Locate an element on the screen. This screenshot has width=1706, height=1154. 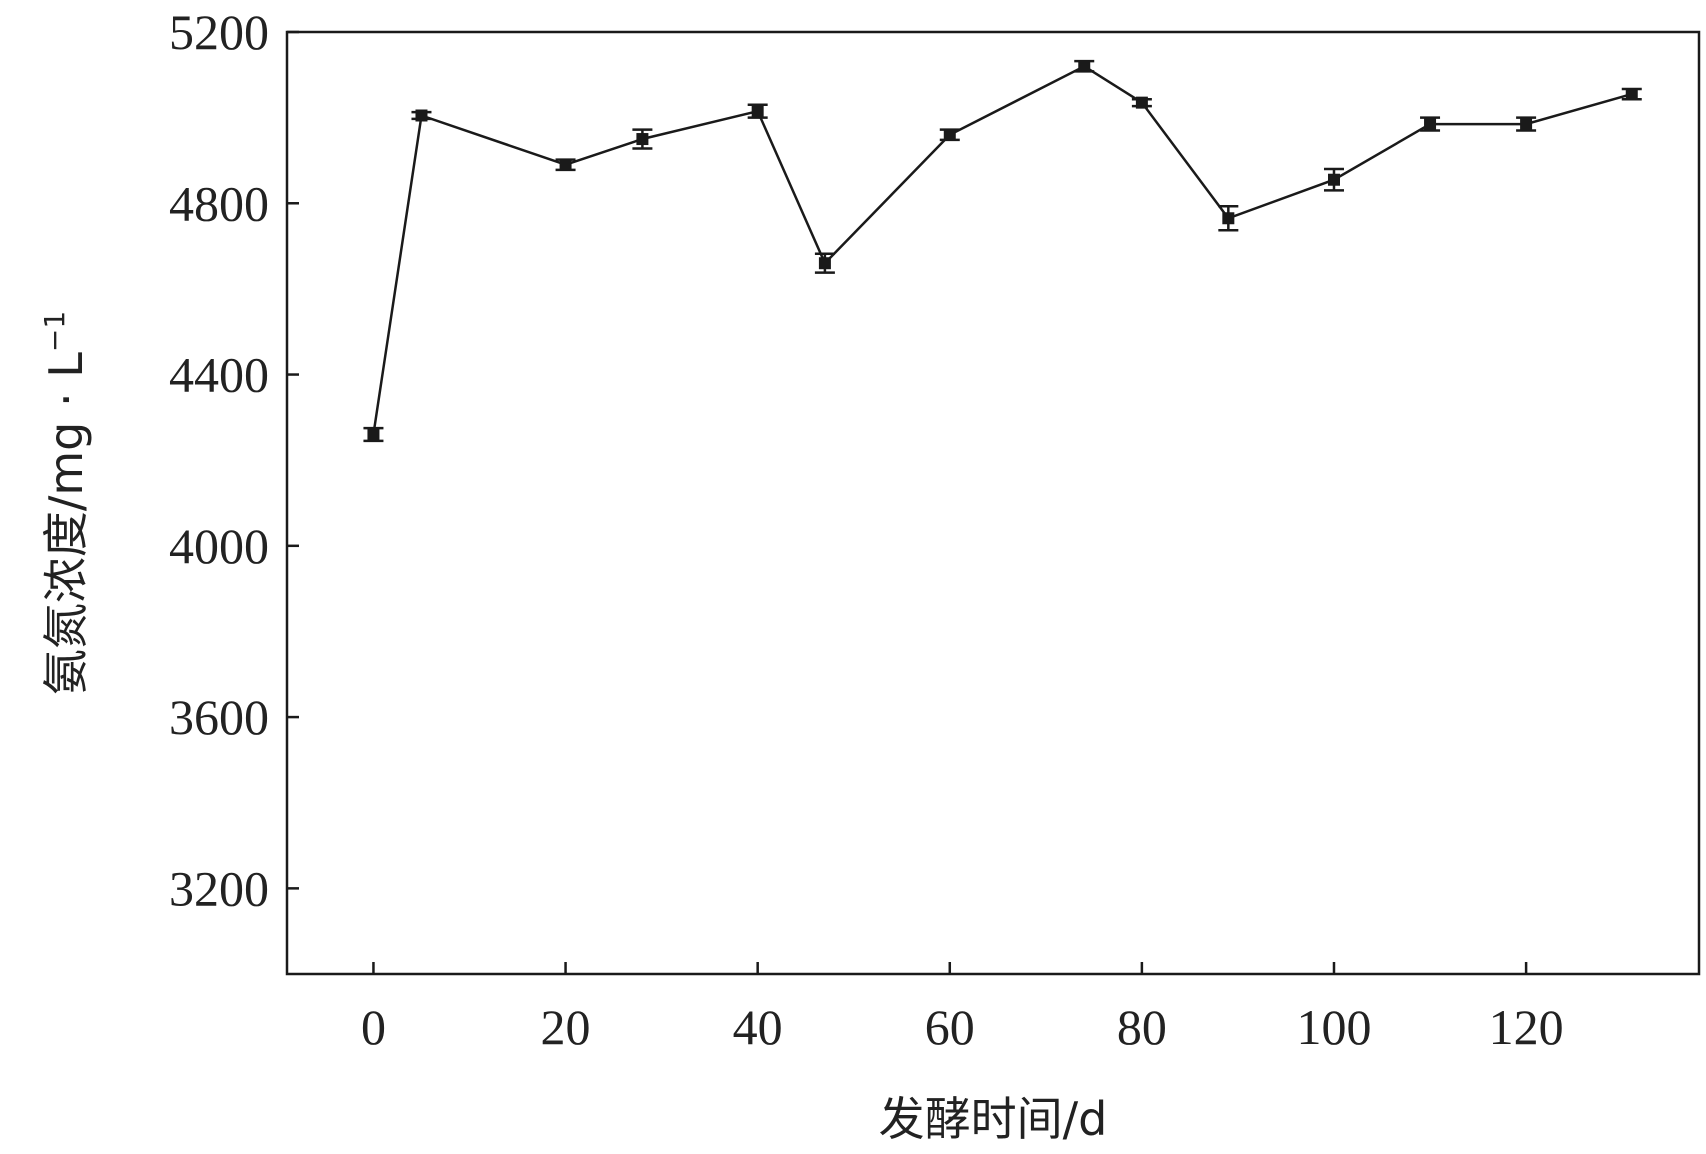
x-tick-label: 100 is located at coordinates (1333, 1027).